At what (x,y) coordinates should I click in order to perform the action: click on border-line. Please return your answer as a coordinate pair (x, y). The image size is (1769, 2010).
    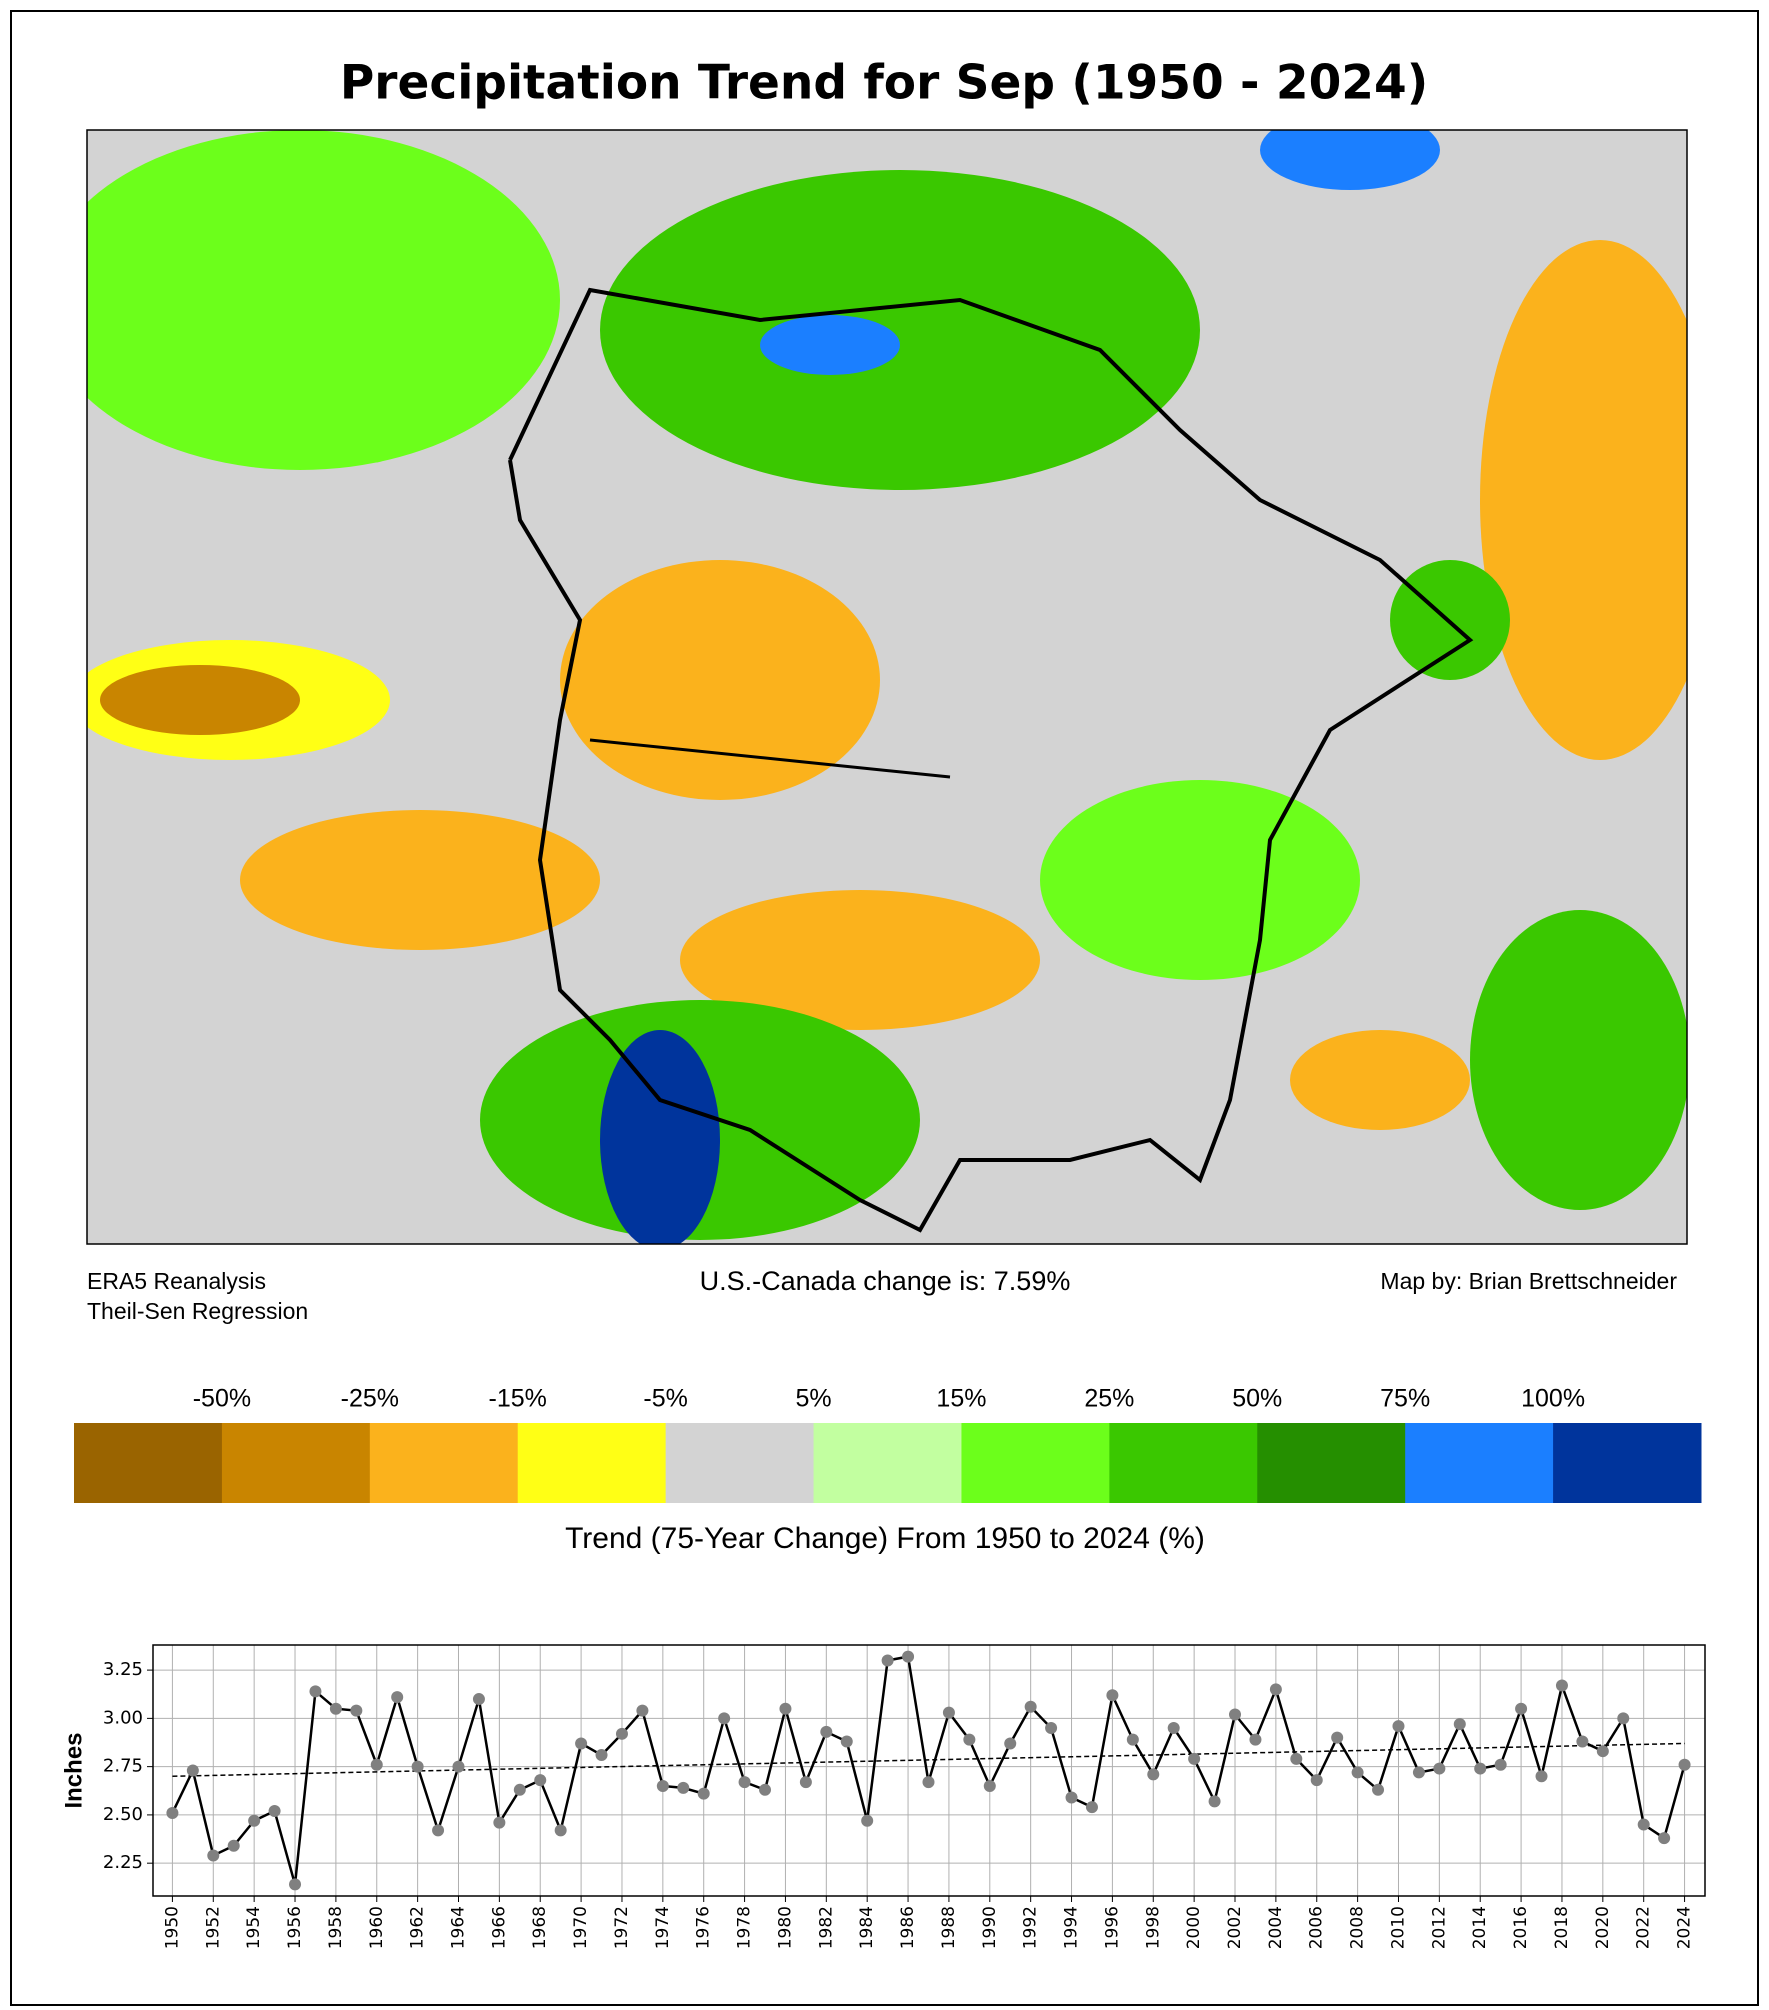
    Looking at the image, I should click on (770, 758).